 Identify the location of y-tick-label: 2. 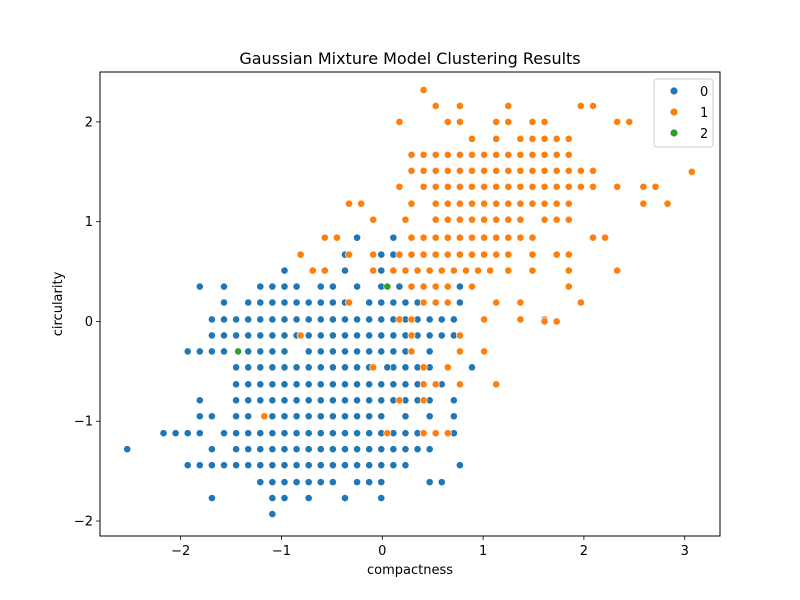
(89, 122).